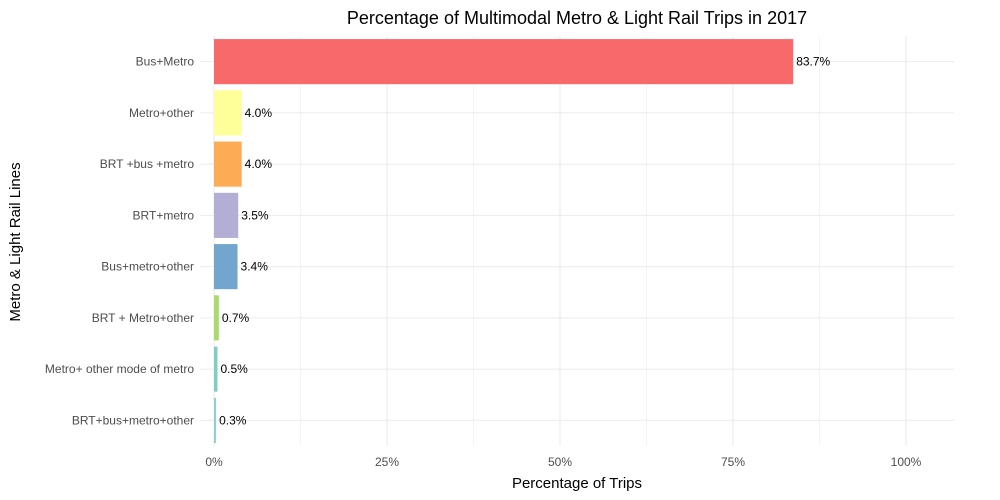 The image size is (1000, 500). I want to click on bar-value-label: 0.5%, so click(234, 369).